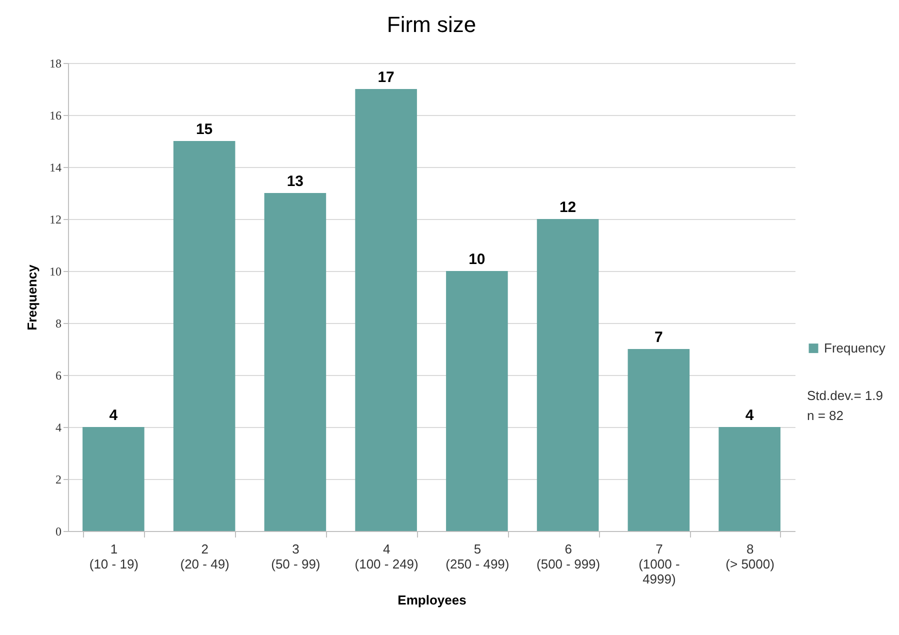 This screenshot has height=635, width=899. I want to click on x-tick-label: 3 (50 - 99), so click(295, 557).